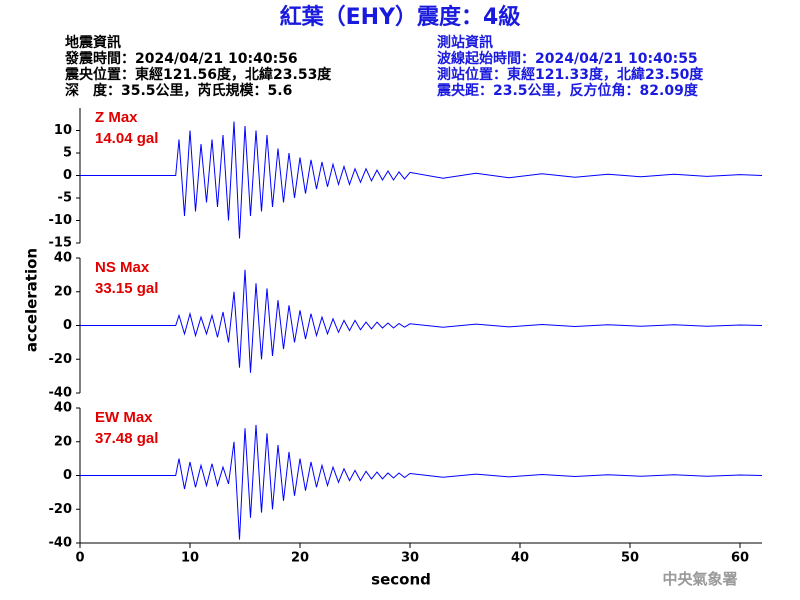  Describe the element at coordinates (126, 138) in the screenshot. I see `max-label: 14.04 gal` at that location.